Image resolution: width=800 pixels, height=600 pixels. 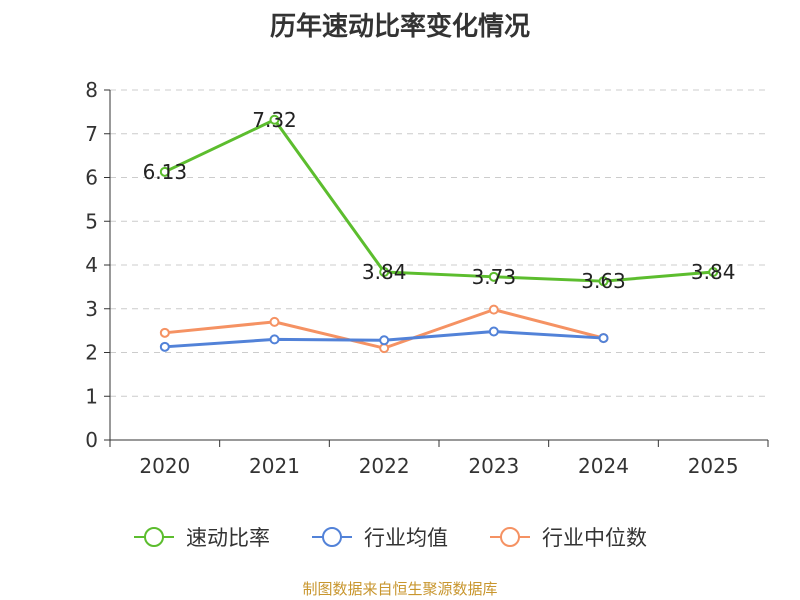 I want to click on x-tick-label: 2025, so click(x=713, y=466).